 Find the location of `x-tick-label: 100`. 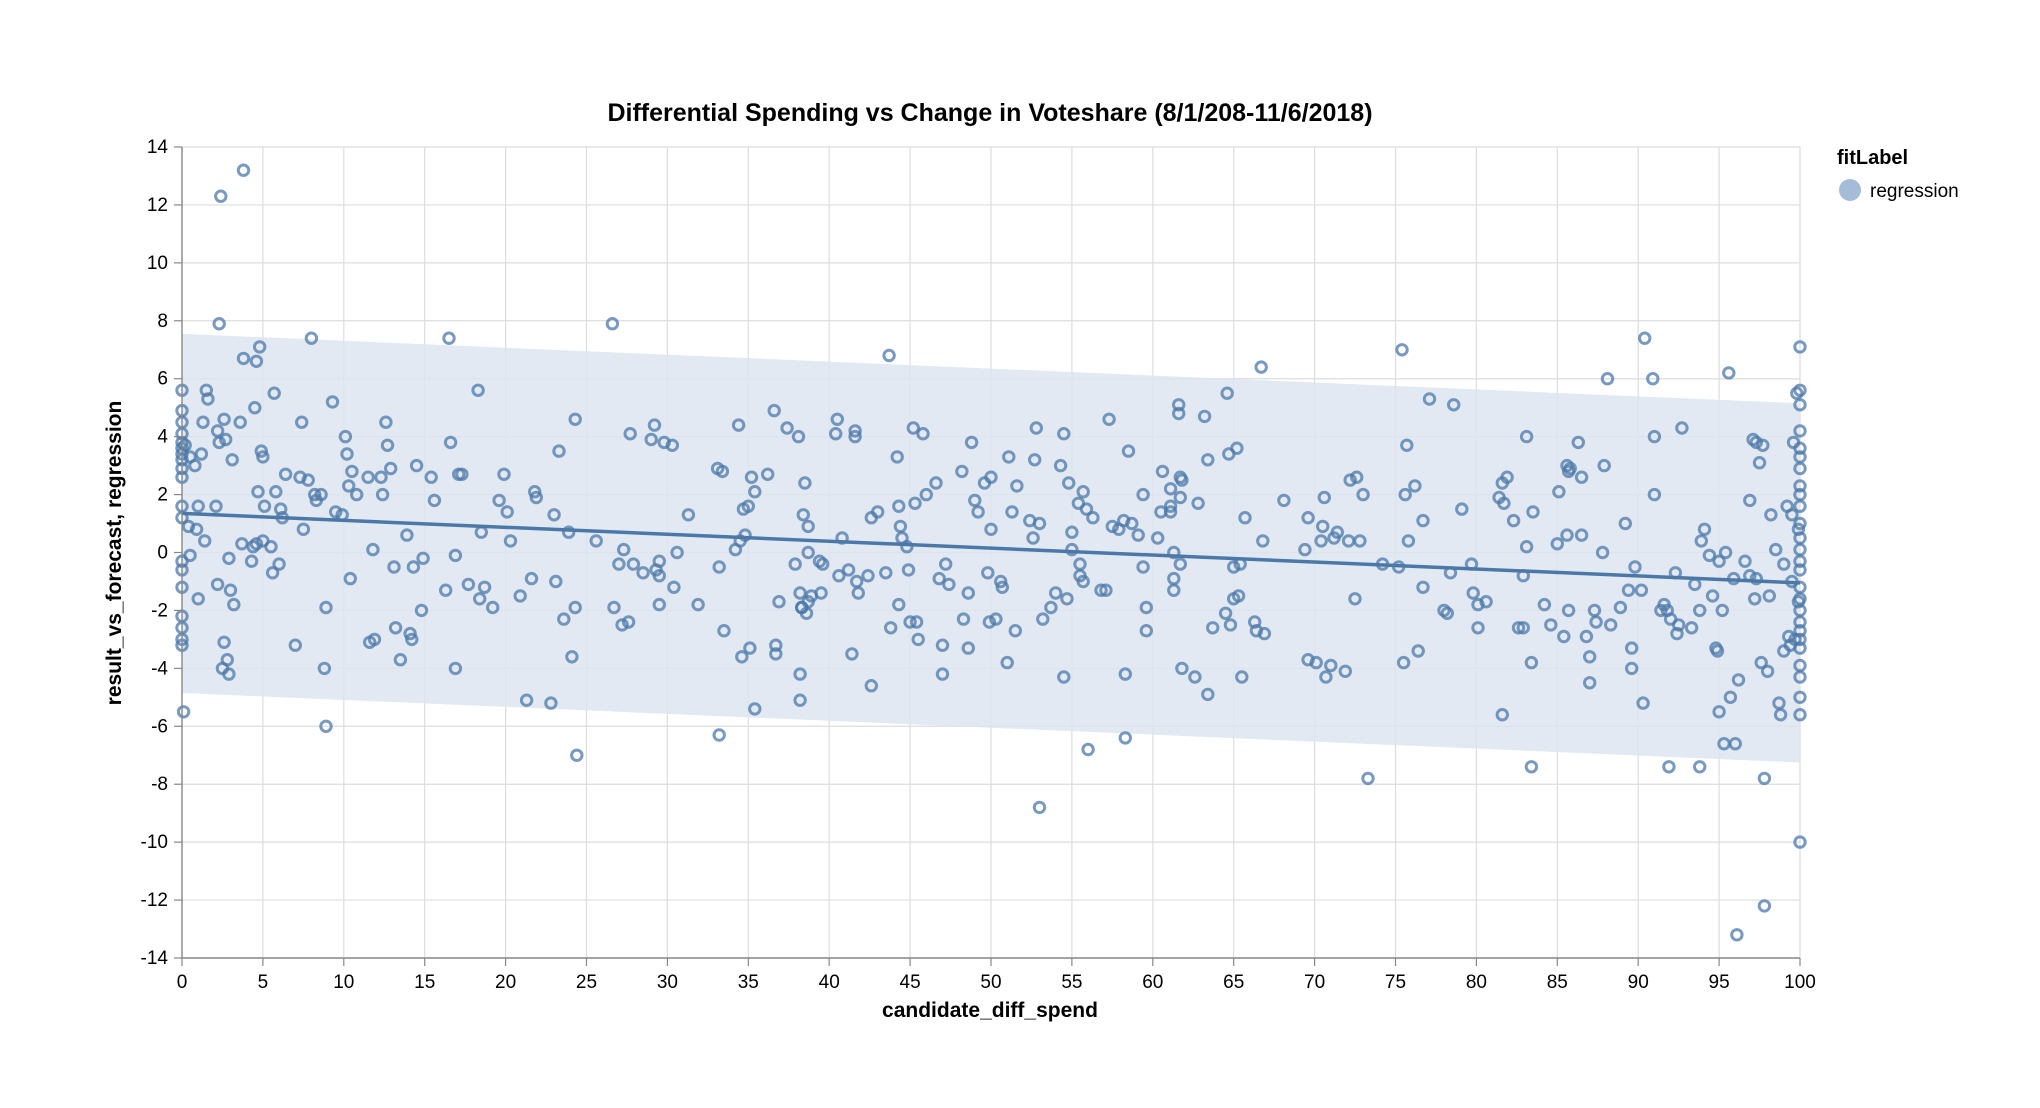

x-tick-label: 100 is located at coordinates (1800, 982).